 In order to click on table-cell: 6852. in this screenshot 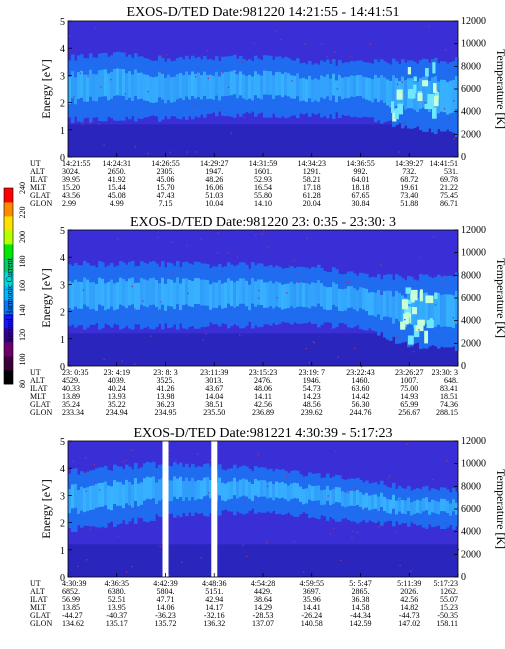, I will do `click(71, 591)`.